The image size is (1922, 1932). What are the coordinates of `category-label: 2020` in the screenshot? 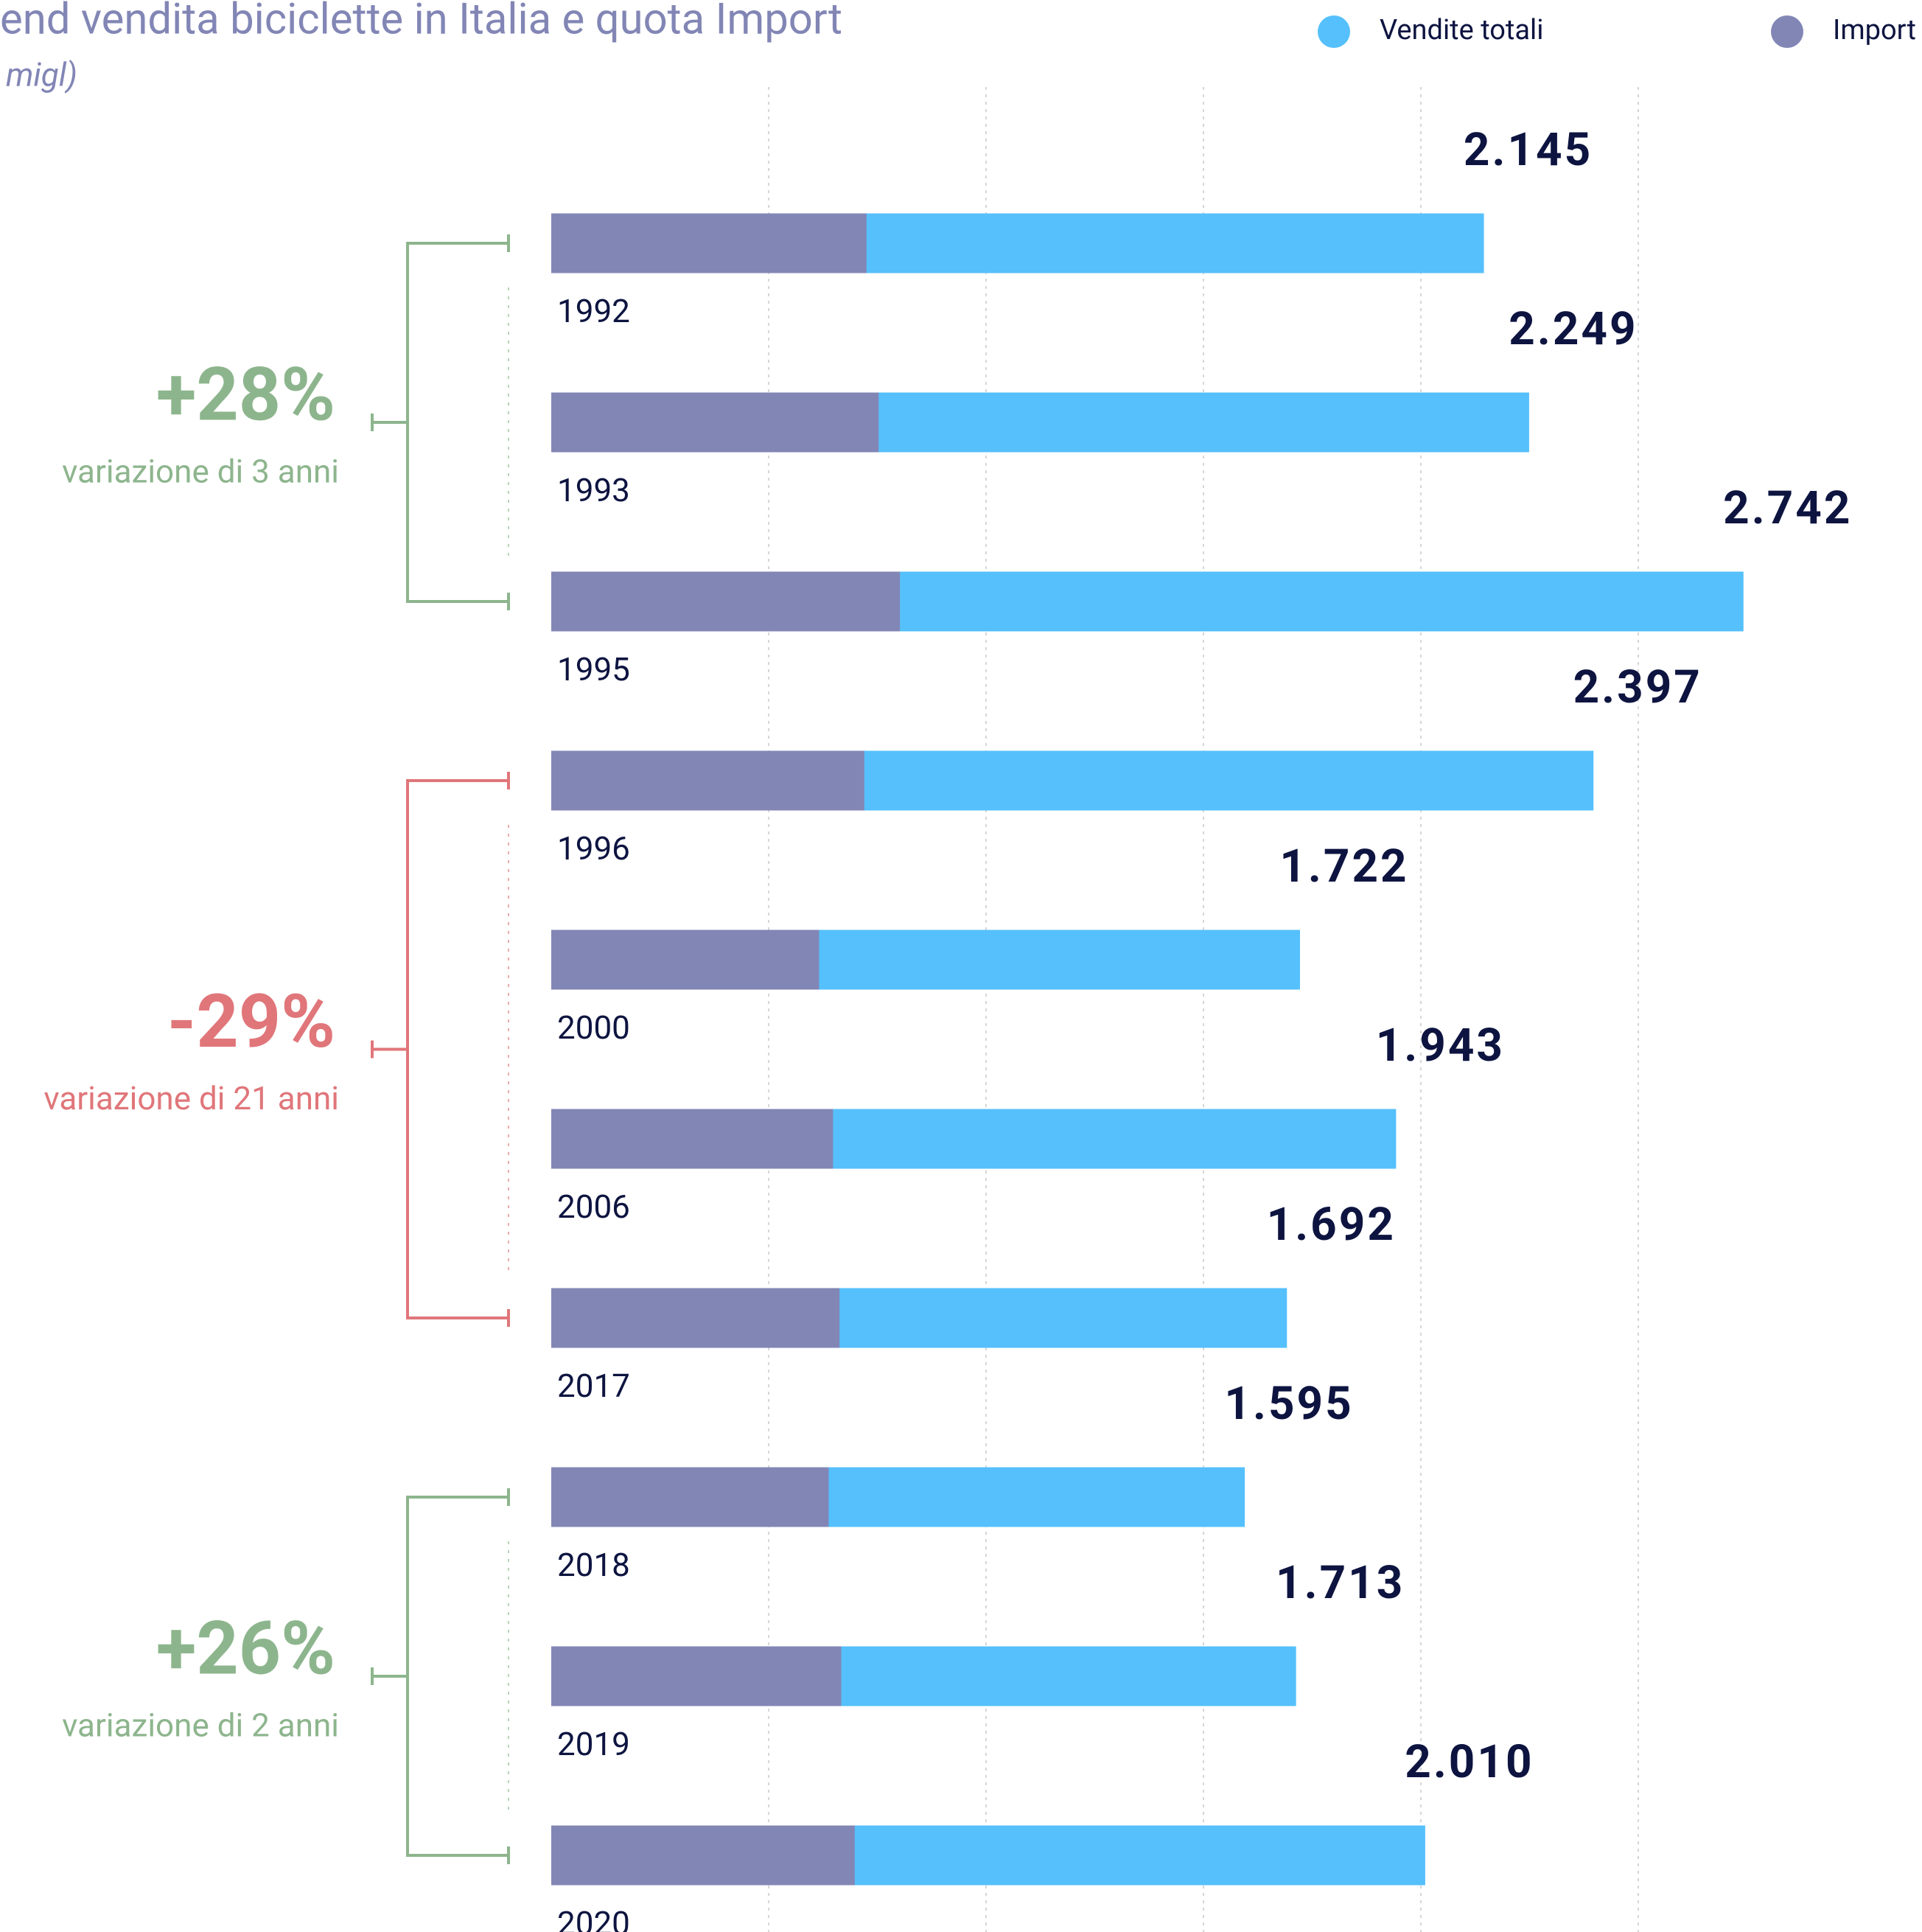 It's located at (593, 1918).